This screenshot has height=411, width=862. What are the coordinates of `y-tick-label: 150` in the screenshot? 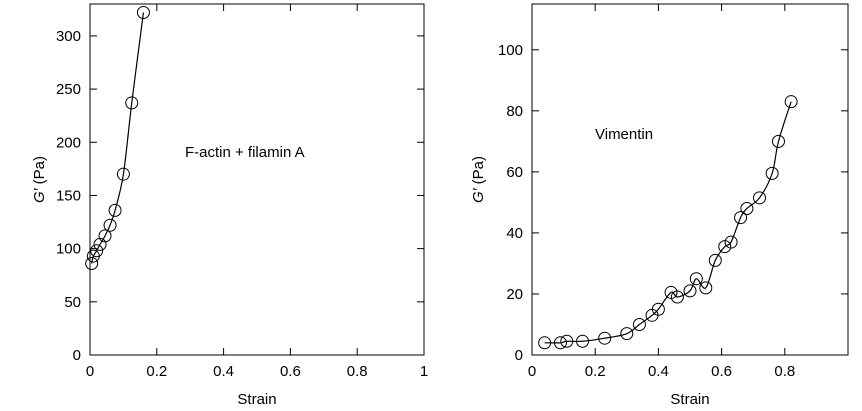 It's located at (68, 195).